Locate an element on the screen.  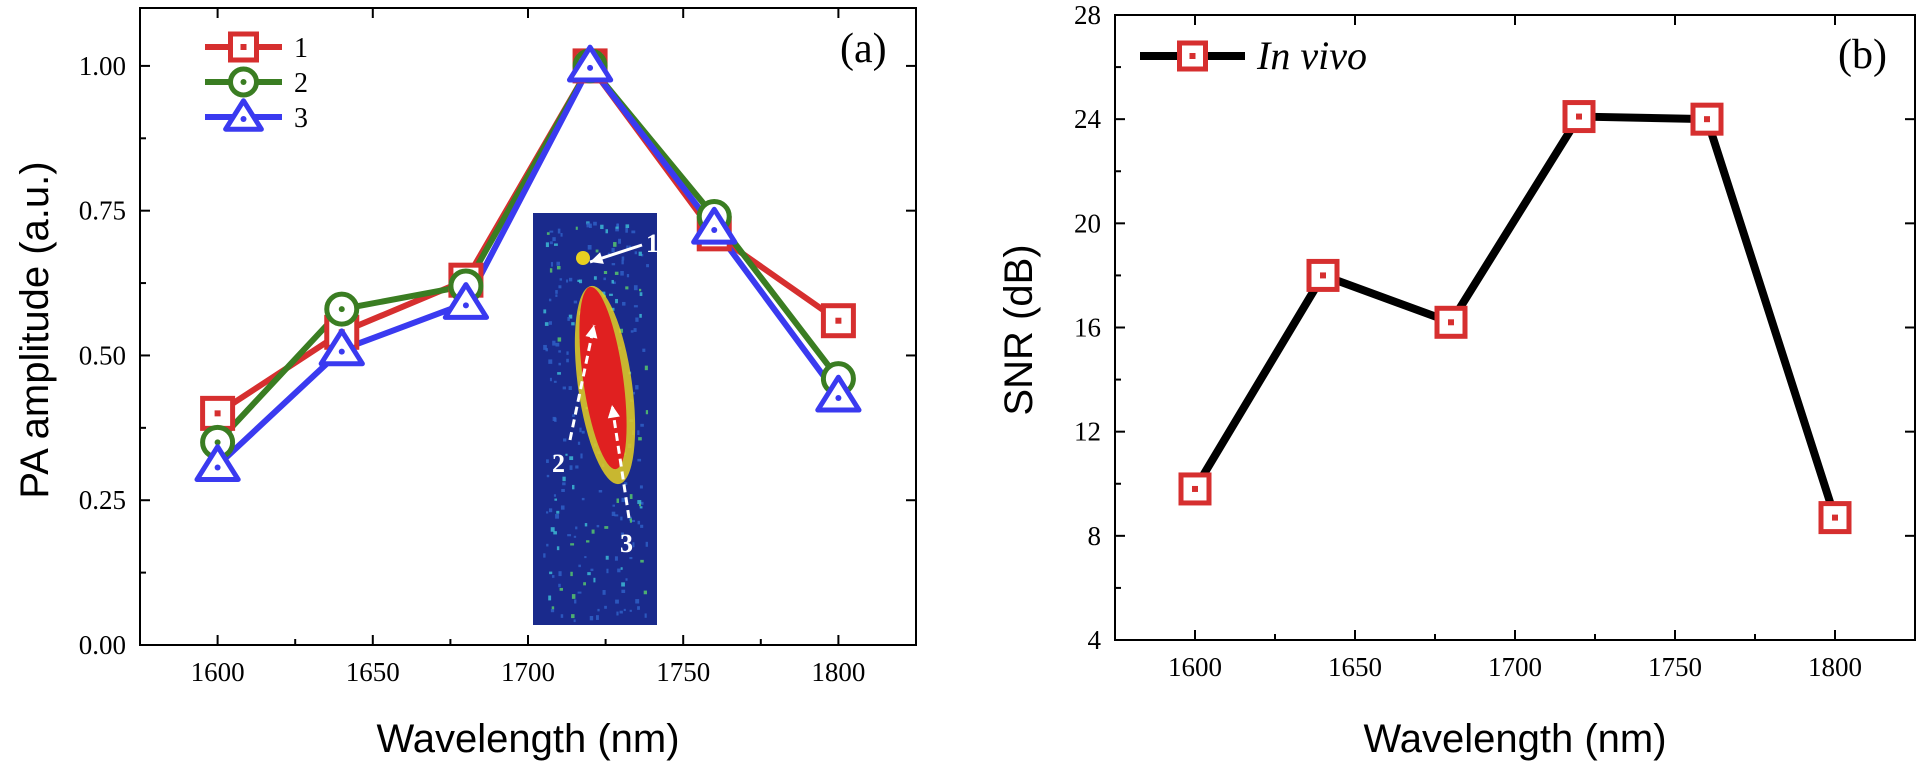
panel-b-y-tick-label: 12 is located at coordinates (1087, 432).